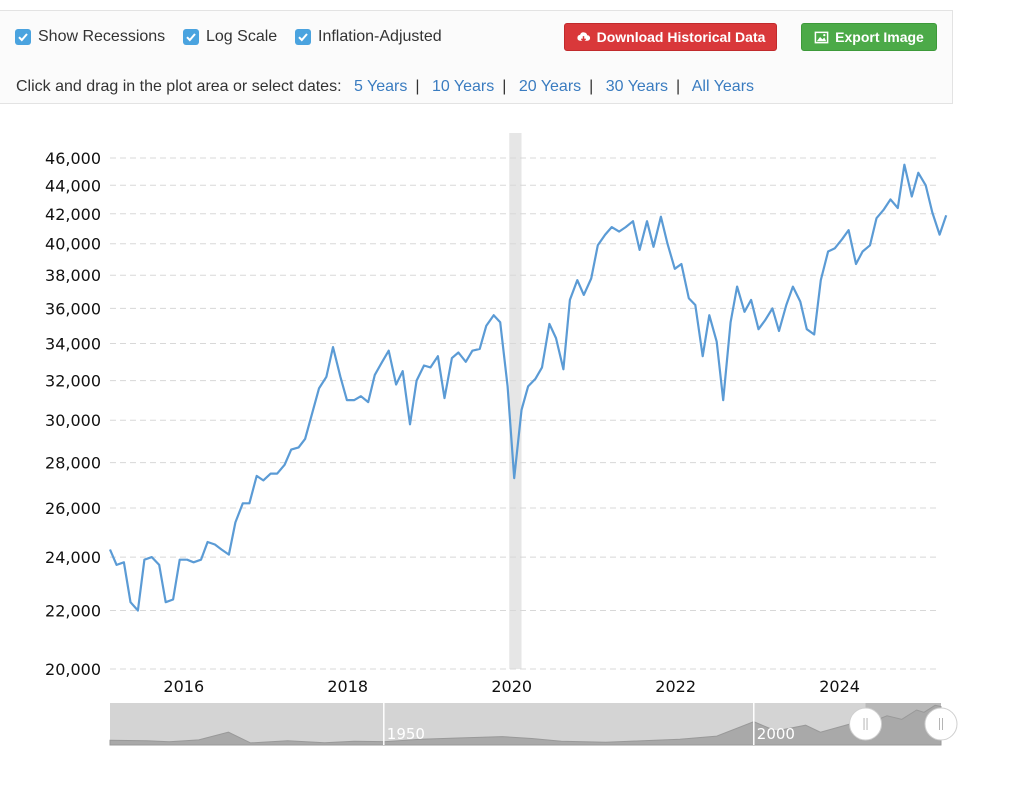 The width and height of the screenshot is (1015, 785). I want to click on recession-band, so click(515, 401).